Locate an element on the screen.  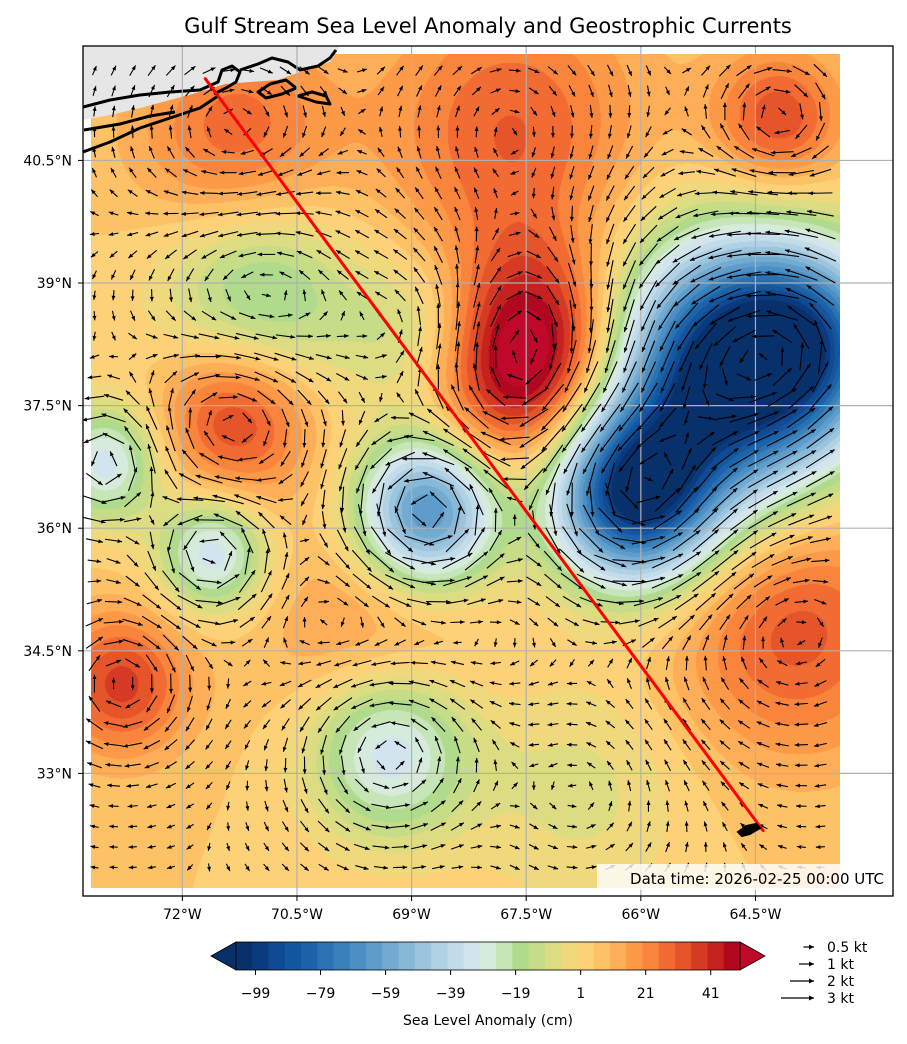
colorbar-frame is located at coordinates (488, 956).